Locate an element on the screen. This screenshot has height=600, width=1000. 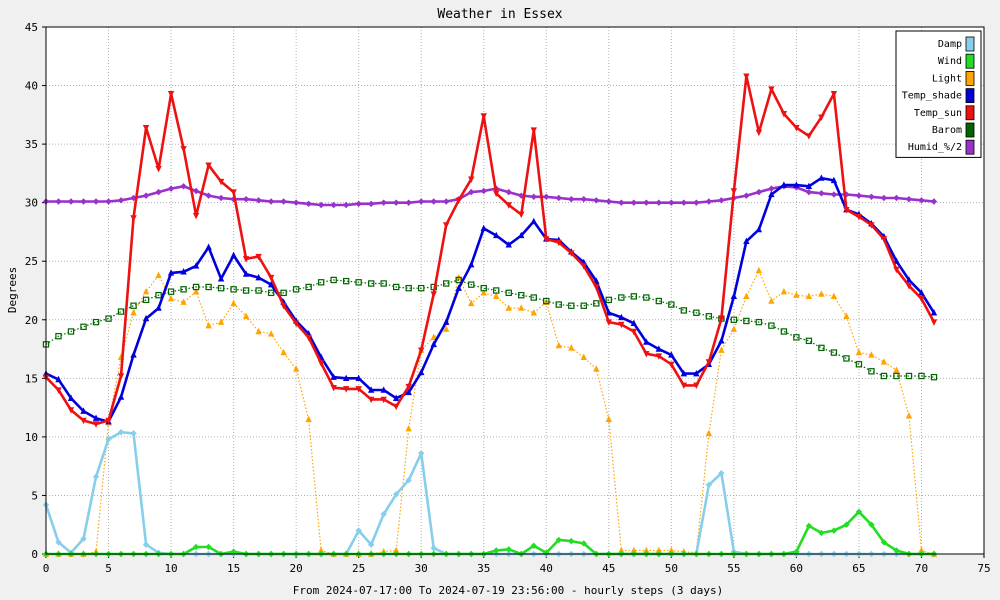
x-tick-label: 45 is located at coordinates (608, 568).